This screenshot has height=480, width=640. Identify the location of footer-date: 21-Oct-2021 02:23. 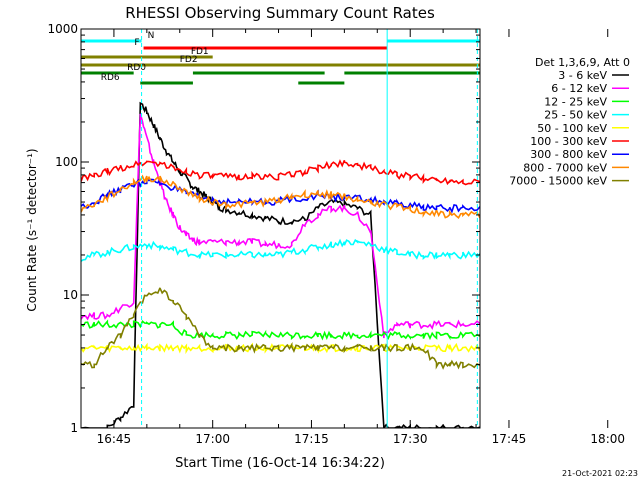
(600, 473).